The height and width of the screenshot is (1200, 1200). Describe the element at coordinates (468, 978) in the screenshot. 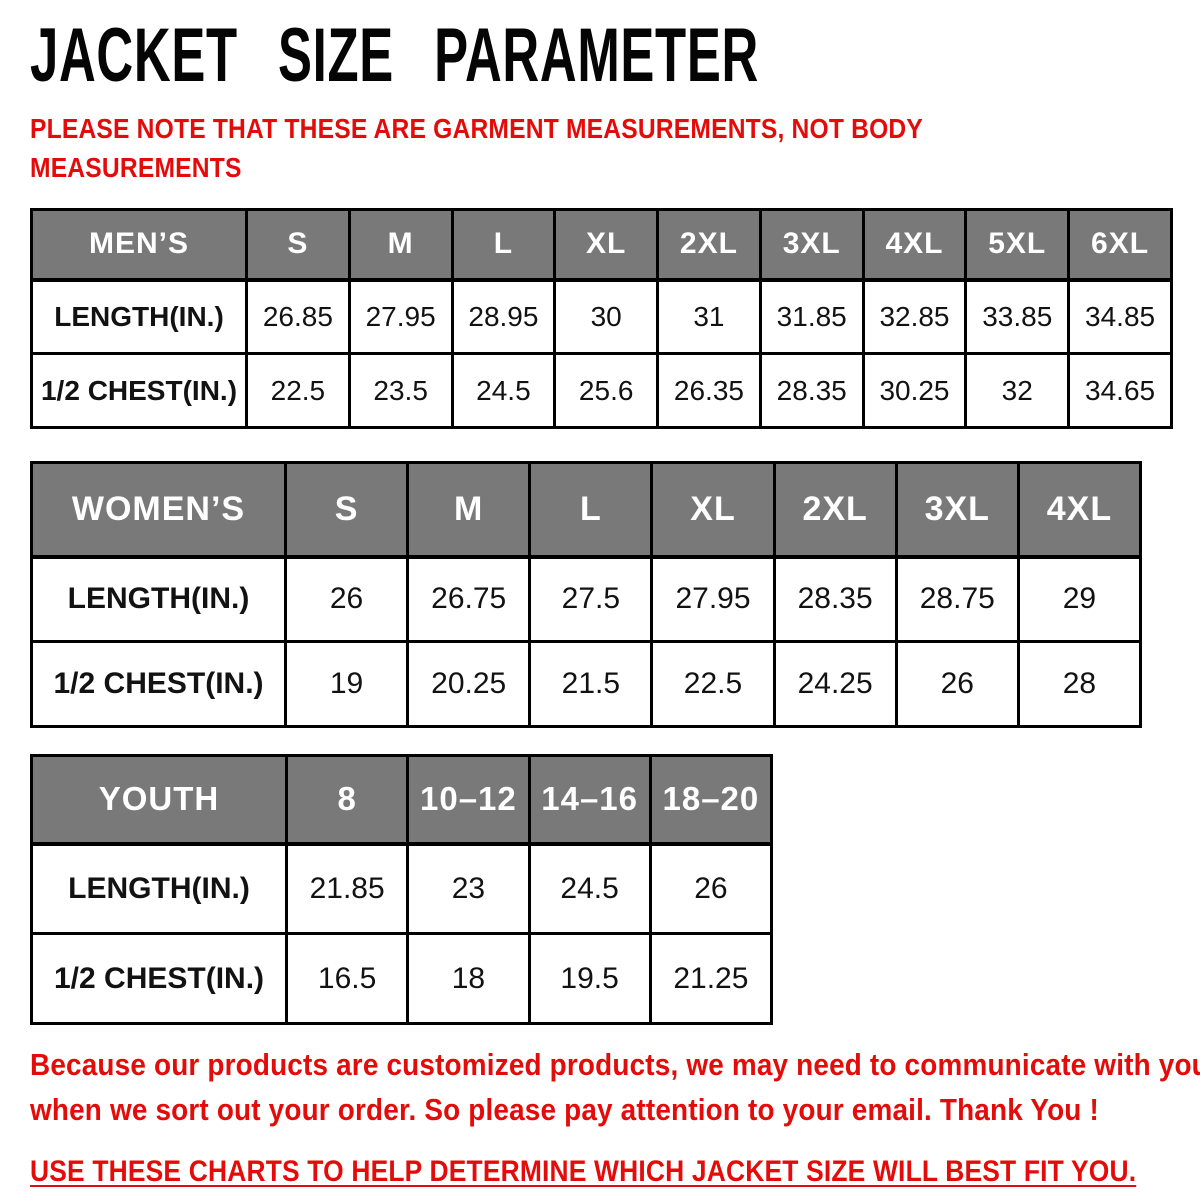

I see `measurement-value: 18` at that location.